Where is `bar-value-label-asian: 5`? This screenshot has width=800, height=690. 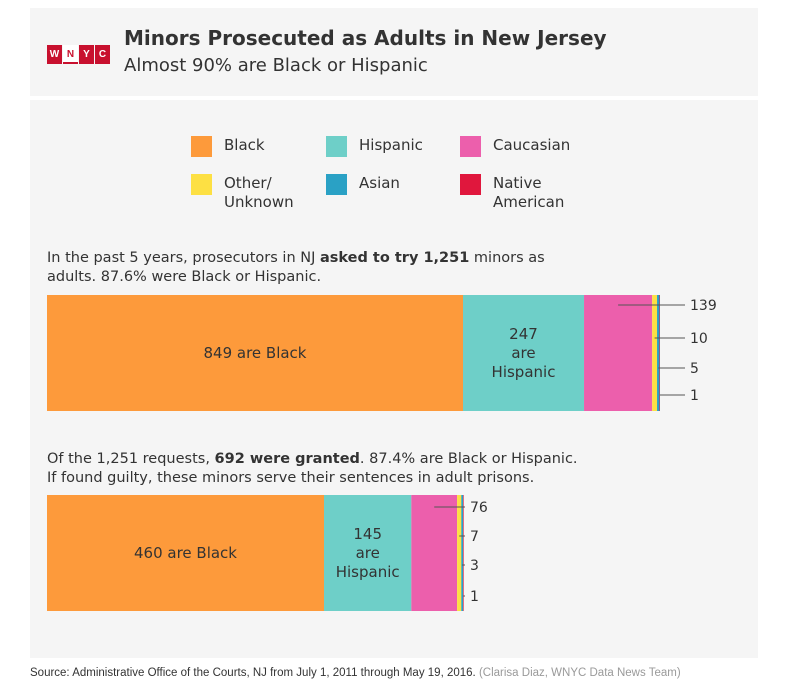 bar-value-label-asian: 5 is located at coordinates (694, 369).